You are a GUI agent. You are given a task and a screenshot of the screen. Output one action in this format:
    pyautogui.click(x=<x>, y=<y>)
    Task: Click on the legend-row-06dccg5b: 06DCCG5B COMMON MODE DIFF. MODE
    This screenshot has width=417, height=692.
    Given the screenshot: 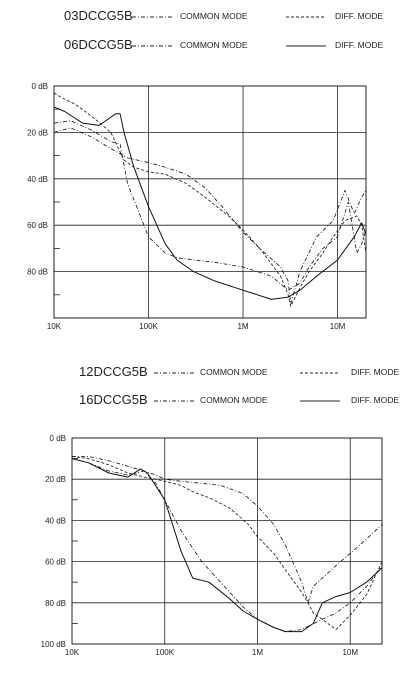 What is the action you would take?
    pyautogui.click(x=208, y=46)
    